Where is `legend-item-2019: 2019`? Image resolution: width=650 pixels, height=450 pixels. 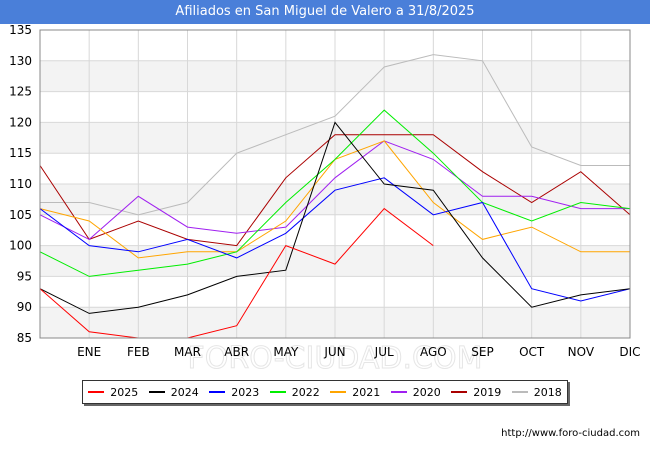 legend-item-2019: 2019 is located at coordinates (476, 392).